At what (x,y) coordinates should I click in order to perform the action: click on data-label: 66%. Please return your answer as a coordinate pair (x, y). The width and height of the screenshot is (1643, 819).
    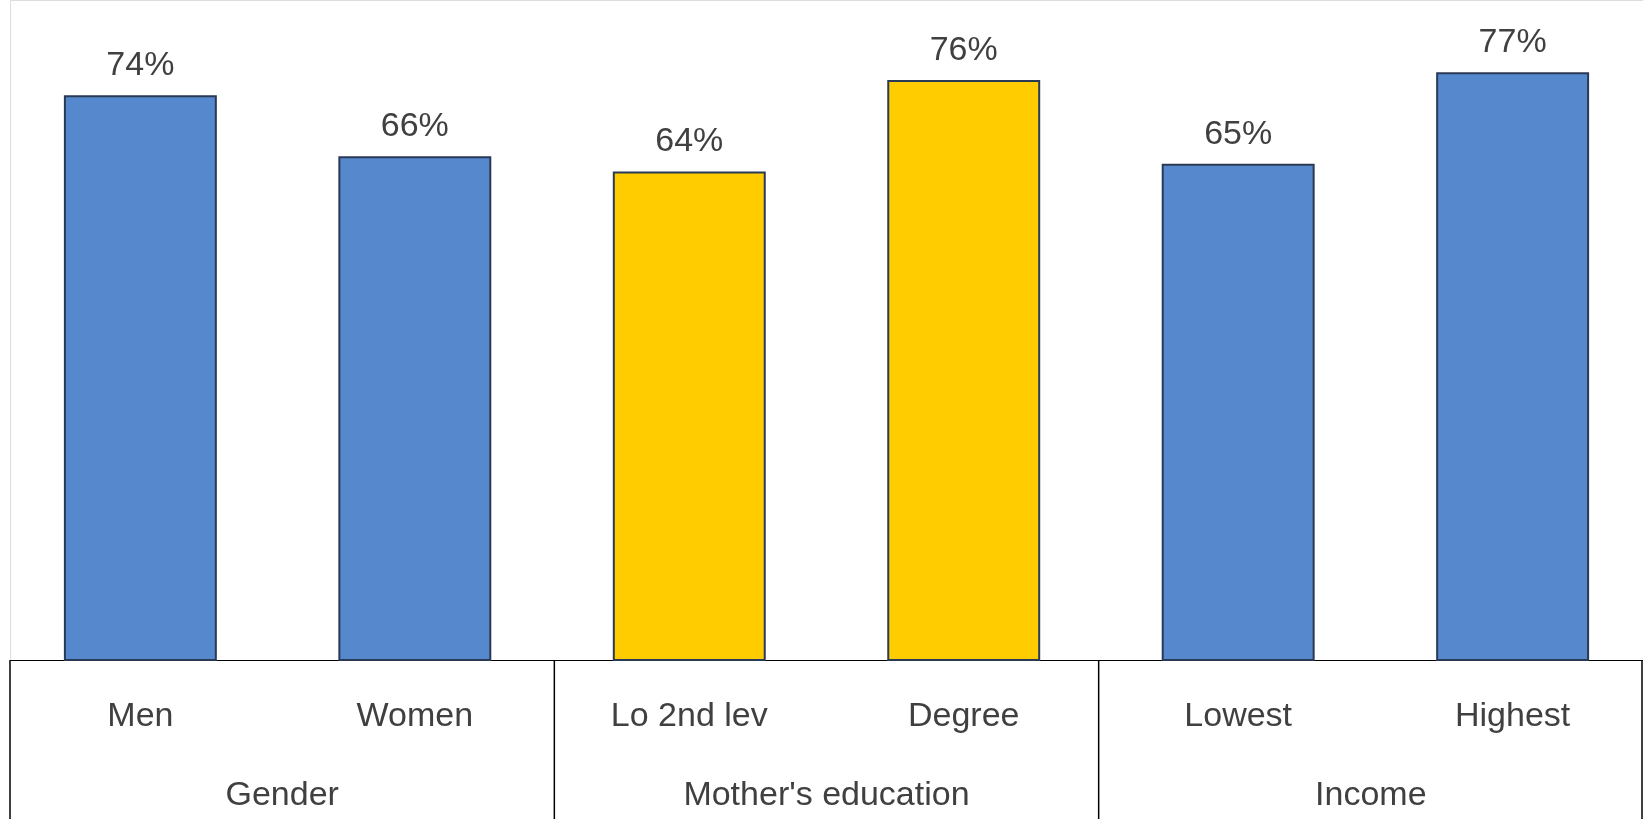
    Looking at the image, I should click on (414, 124).